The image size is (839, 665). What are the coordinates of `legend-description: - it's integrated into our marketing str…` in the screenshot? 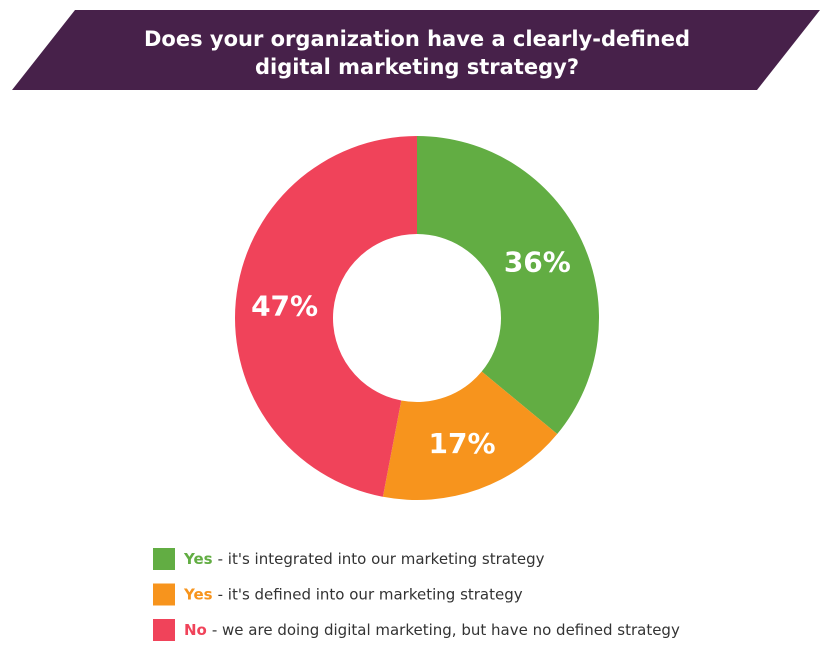 It's located at (381, 559).